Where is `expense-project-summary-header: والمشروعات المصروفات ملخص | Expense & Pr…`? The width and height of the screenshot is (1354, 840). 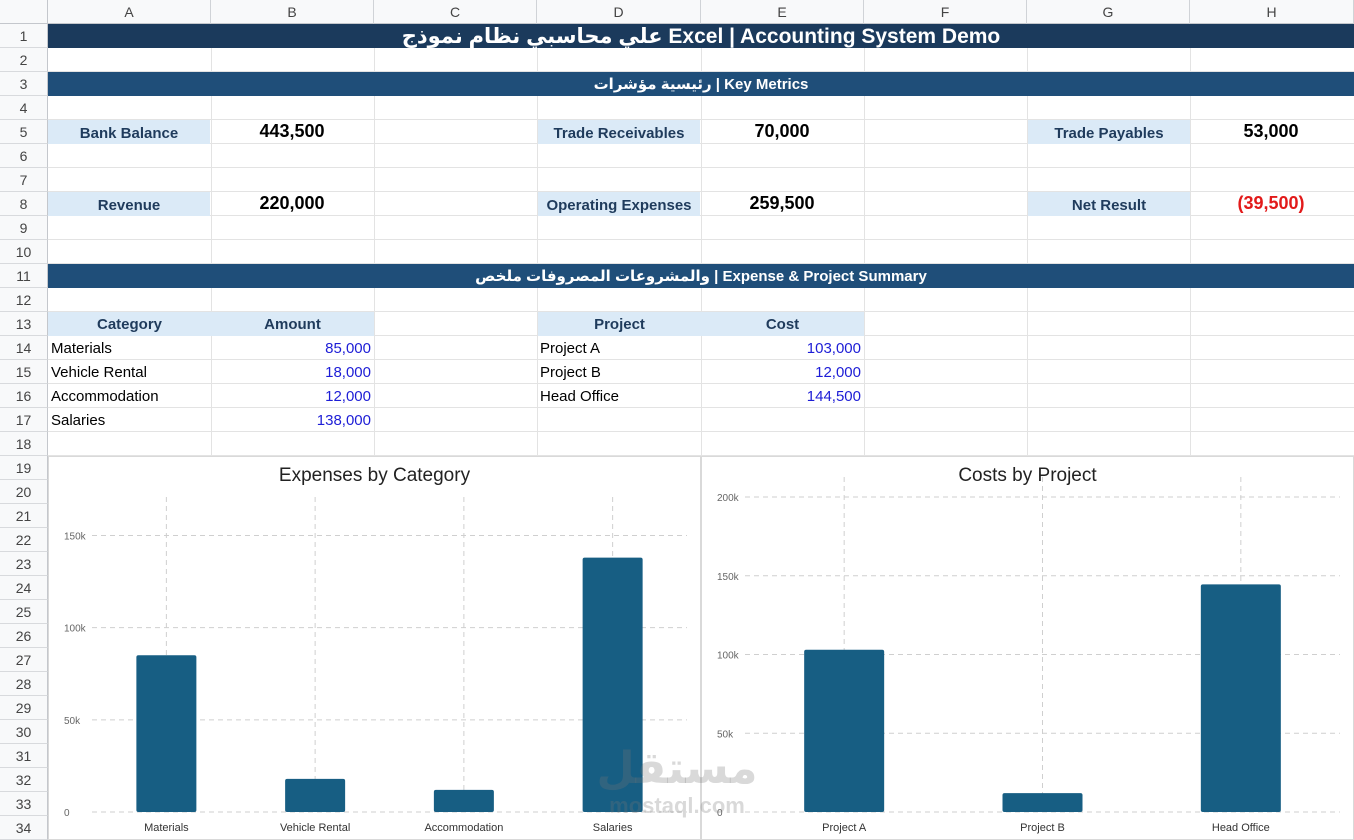 expense-project-summary-header: والمشروعات المصروفات ملخص | Expense & Pr… is located at coordinates (701, 276).